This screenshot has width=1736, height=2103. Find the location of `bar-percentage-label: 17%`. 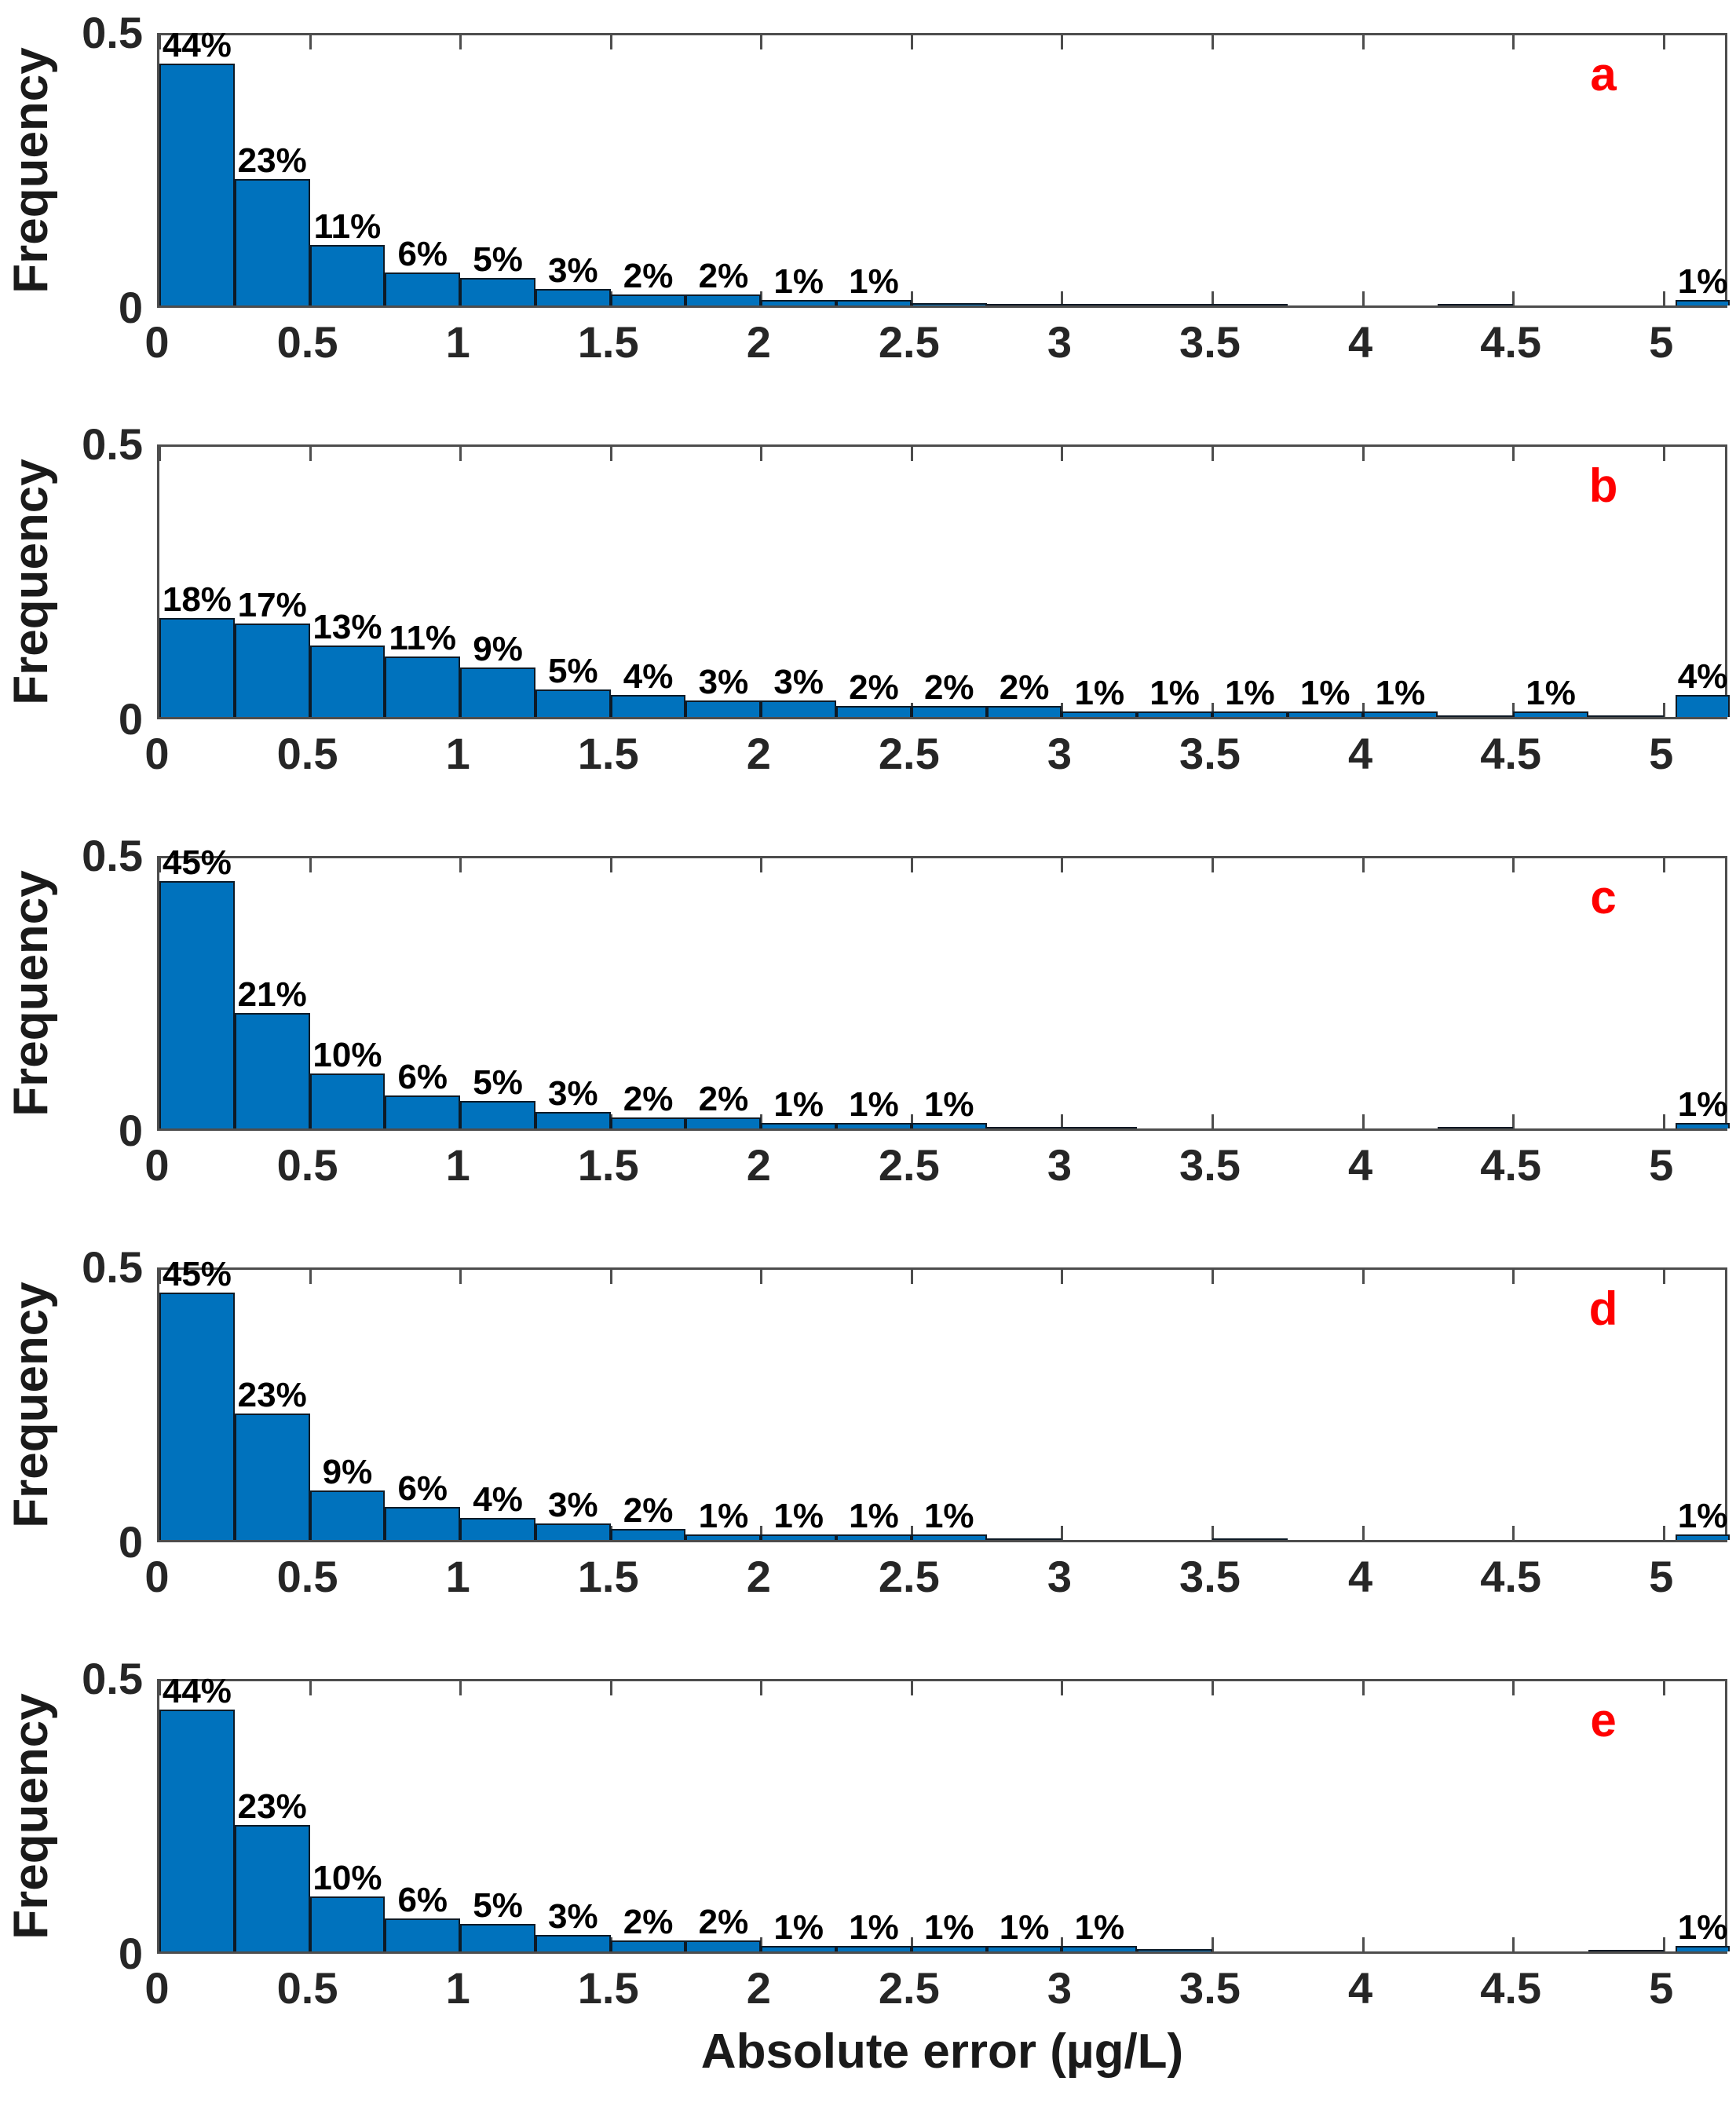

bar-percentage-label: 17% is located at coordinates (272, 605).